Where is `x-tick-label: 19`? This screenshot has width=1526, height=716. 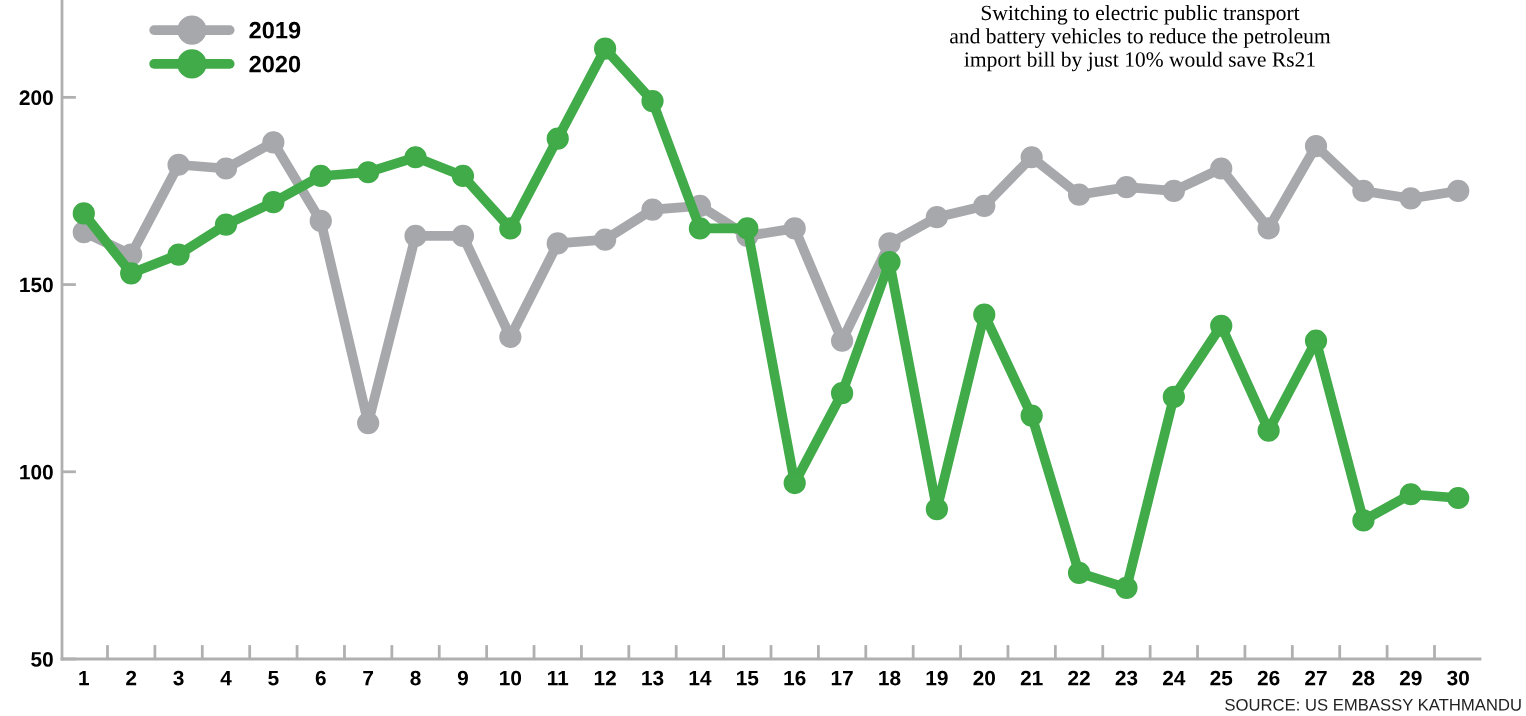
x-tick-label: 19 is located at coordinates (937, 678).